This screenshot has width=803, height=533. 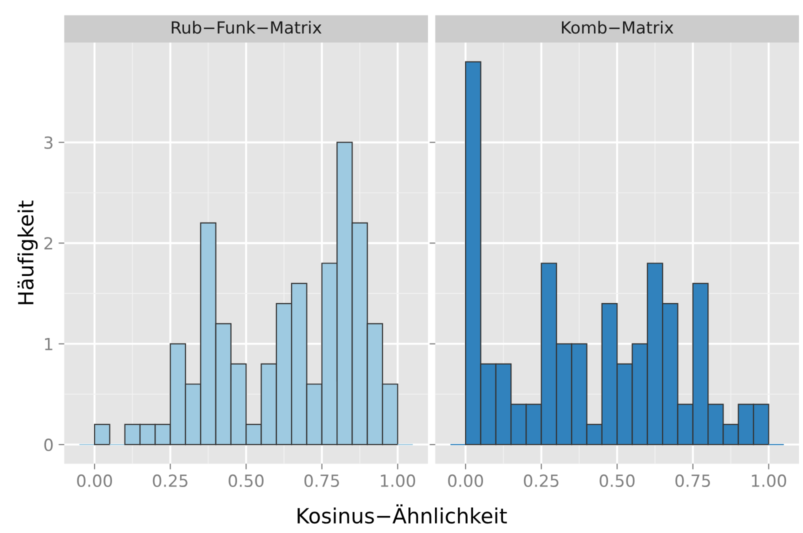 I want to click on y-tick-label: 0, so click(x=48, y=445).